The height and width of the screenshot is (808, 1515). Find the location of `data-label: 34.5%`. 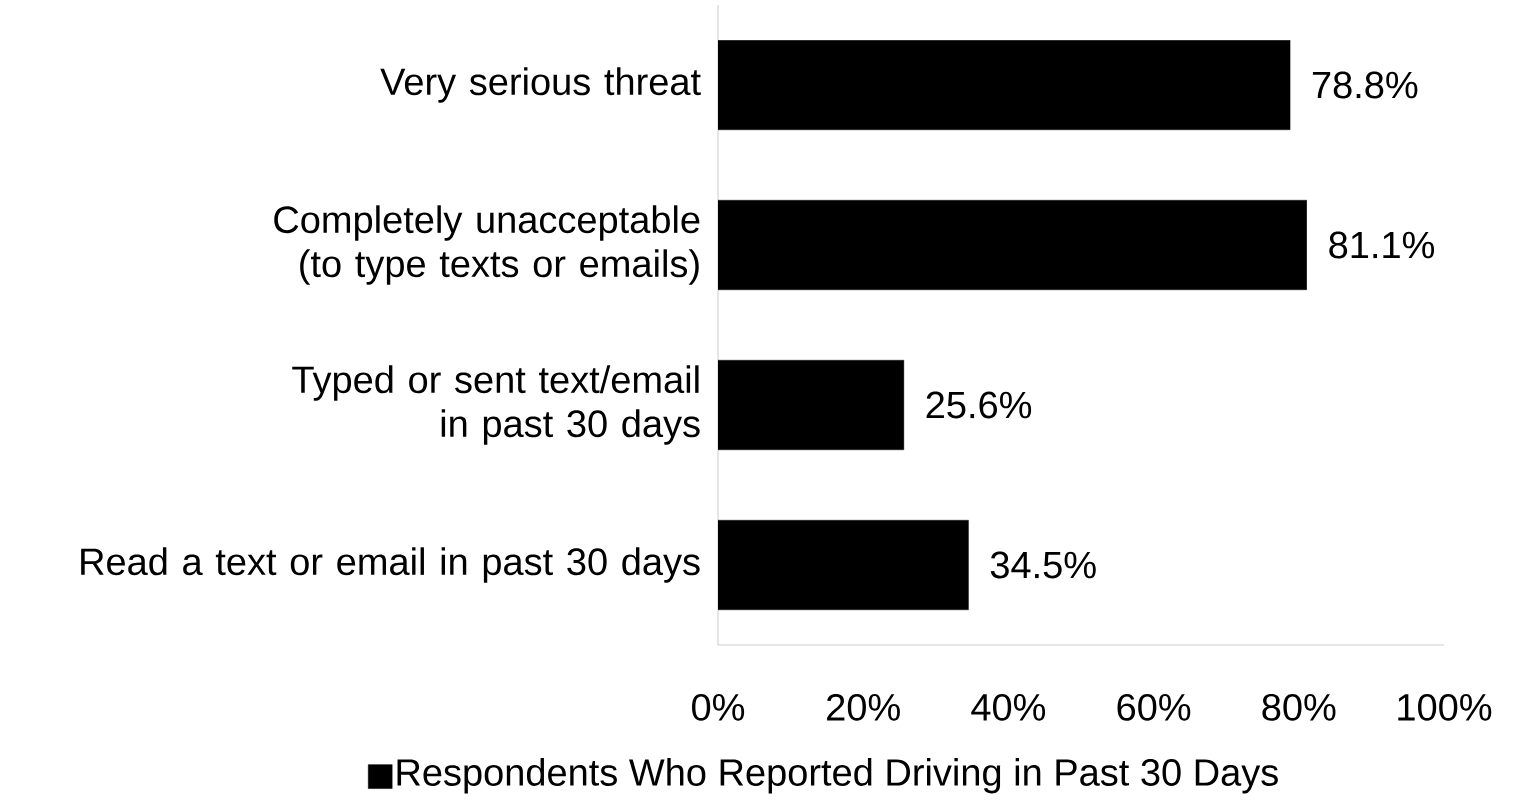

data-label: 34.5% is located at coordinates (1043, 565).